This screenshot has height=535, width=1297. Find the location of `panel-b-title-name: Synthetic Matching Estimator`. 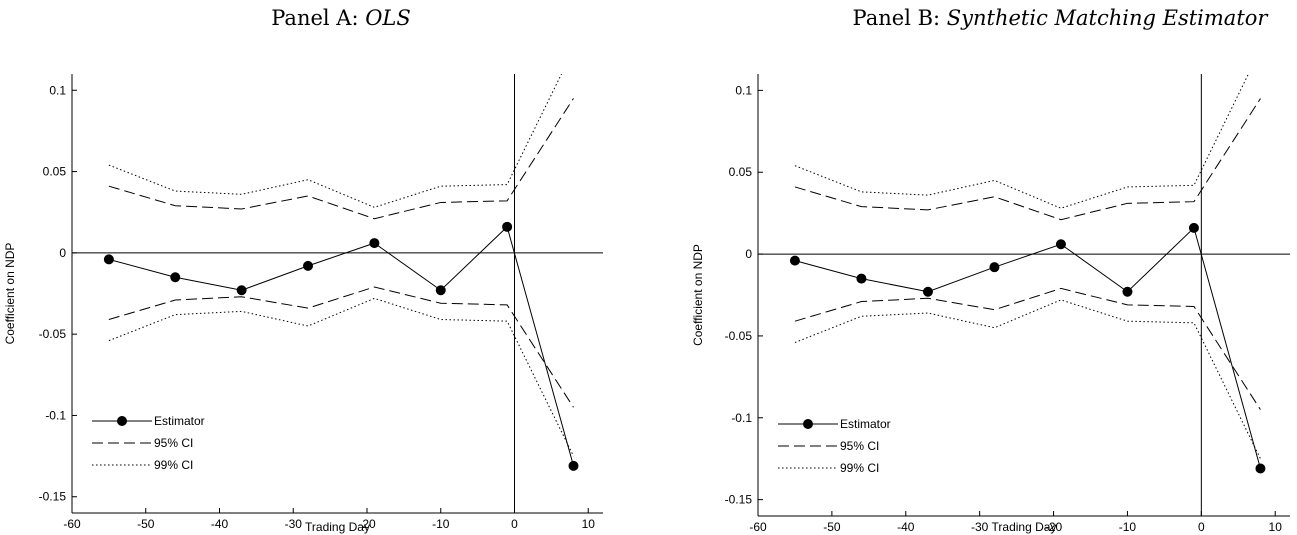

panel-b-title-name: Synthetic Matching Estimator is located at coordinates (1107, 18).